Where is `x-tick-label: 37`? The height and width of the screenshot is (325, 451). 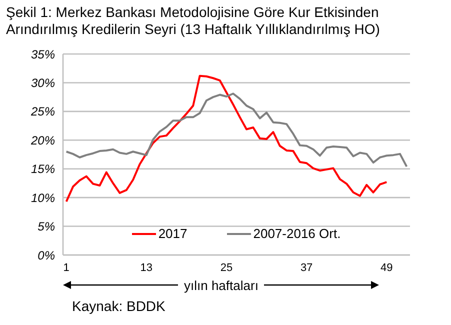 x-tick-label: 37 is located at coordinates (306, 268).